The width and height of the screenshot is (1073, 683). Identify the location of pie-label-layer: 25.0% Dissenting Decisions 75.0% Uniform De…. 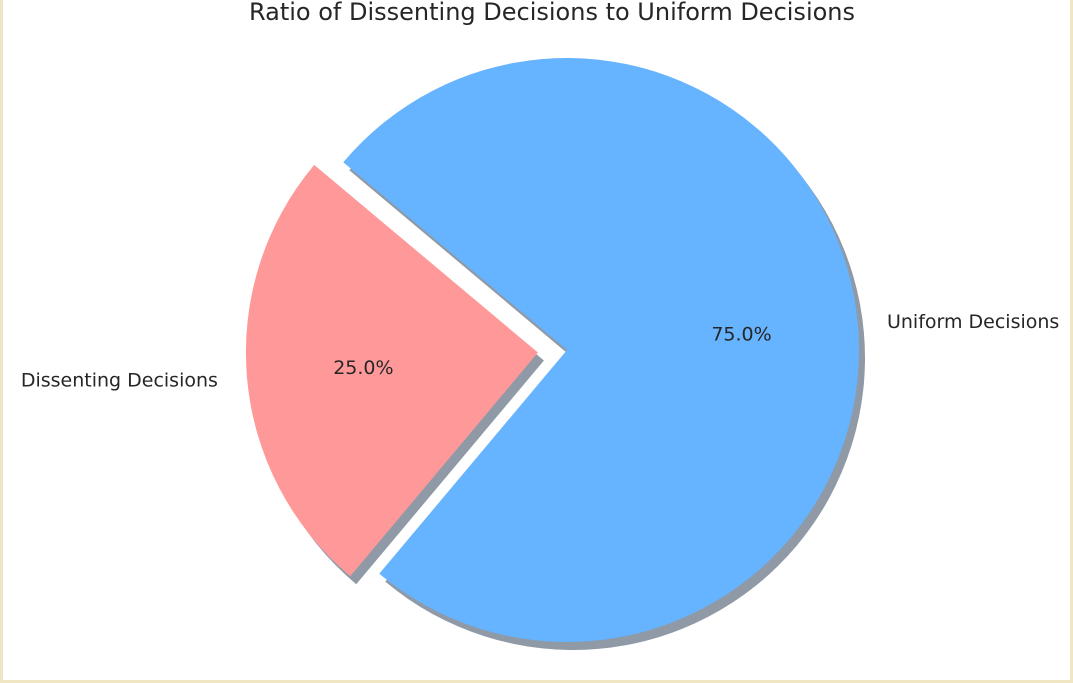
(540, 351).